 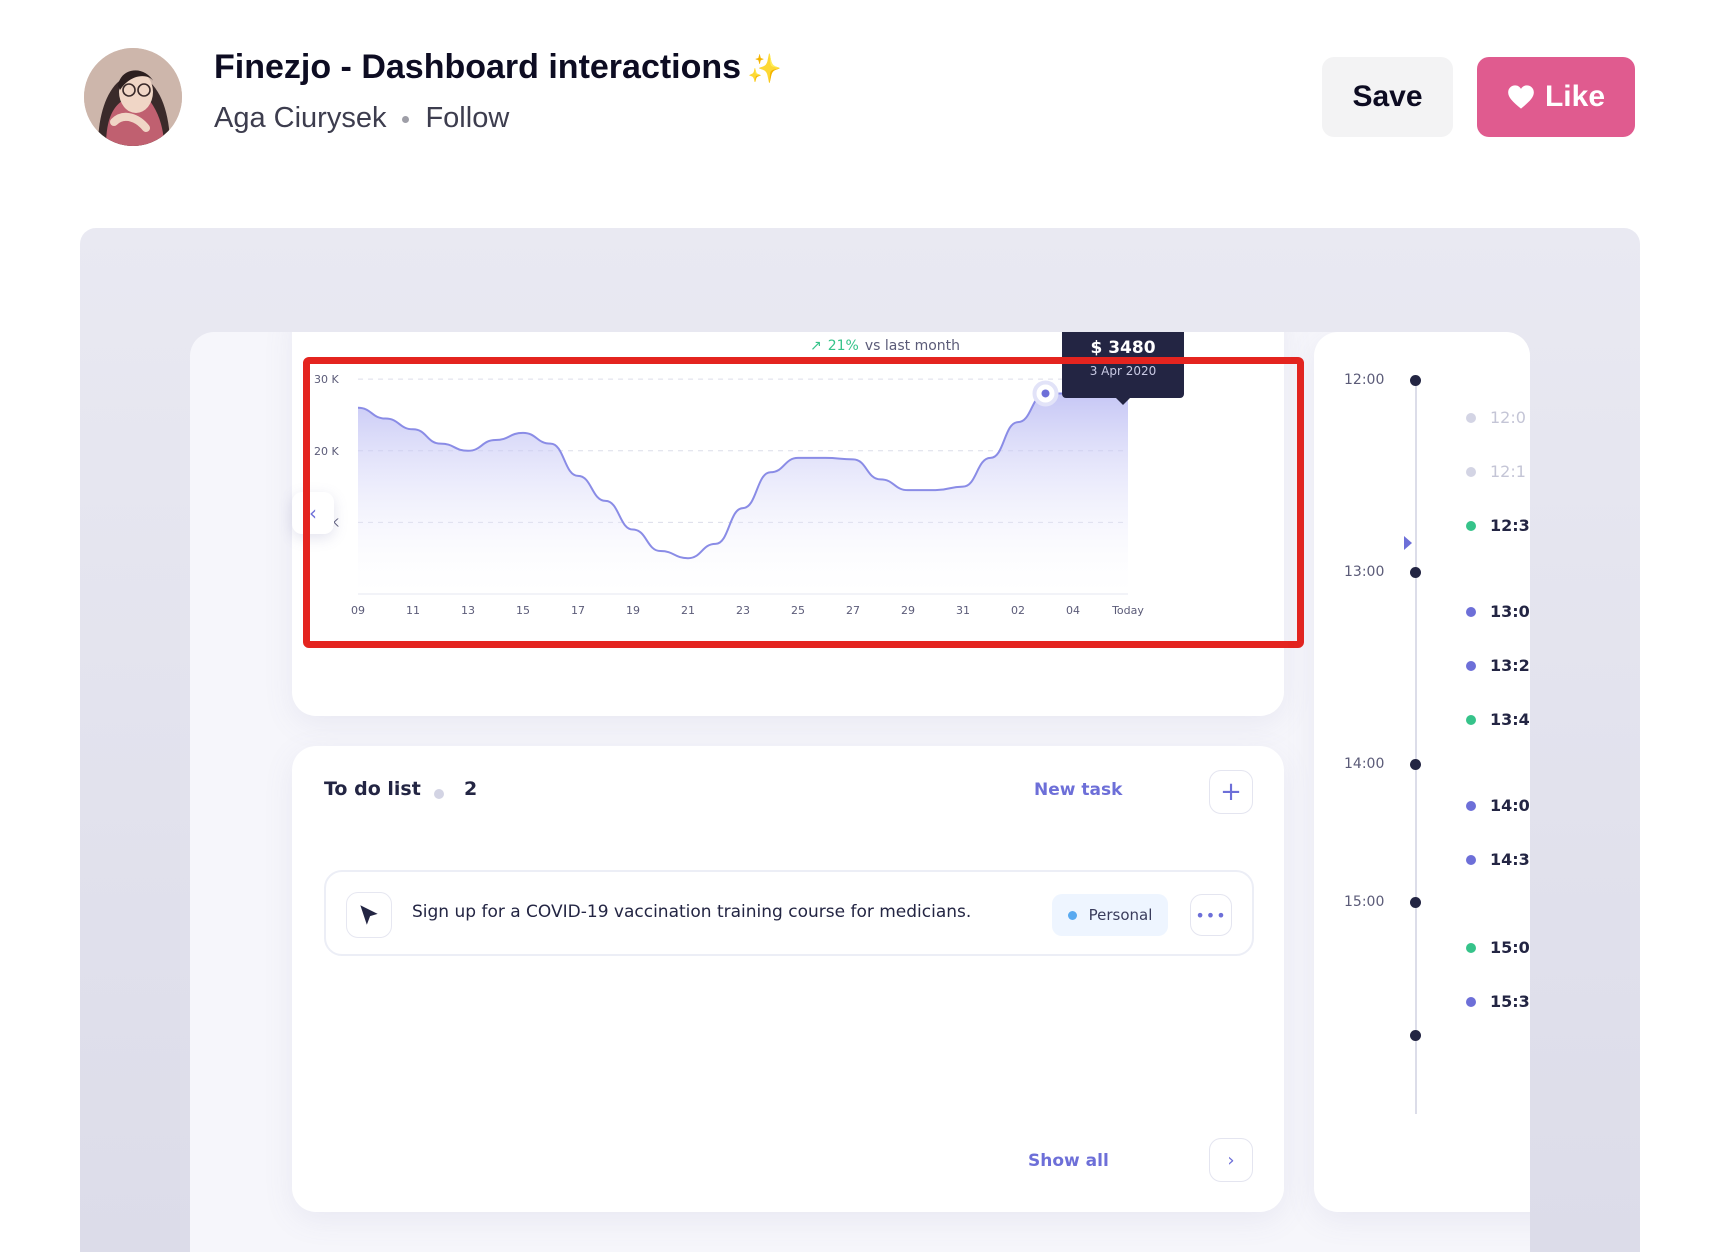 I want to click on timeline-hour-label: 14:00, so click(x=1364, y=764).